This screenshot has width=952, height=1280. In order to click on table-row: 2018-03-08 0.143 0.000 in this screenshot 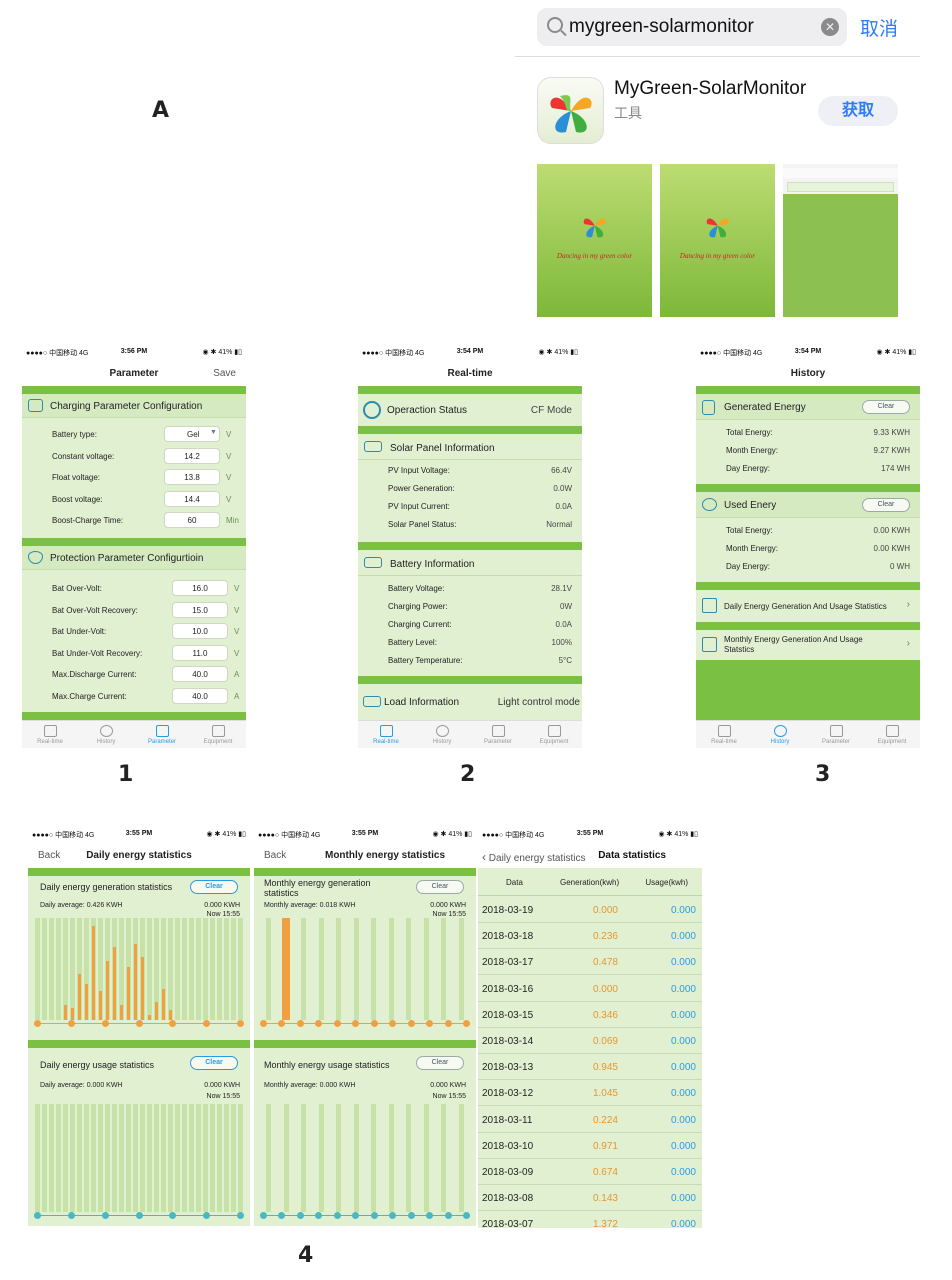, I will do `click(590, 1198)`.